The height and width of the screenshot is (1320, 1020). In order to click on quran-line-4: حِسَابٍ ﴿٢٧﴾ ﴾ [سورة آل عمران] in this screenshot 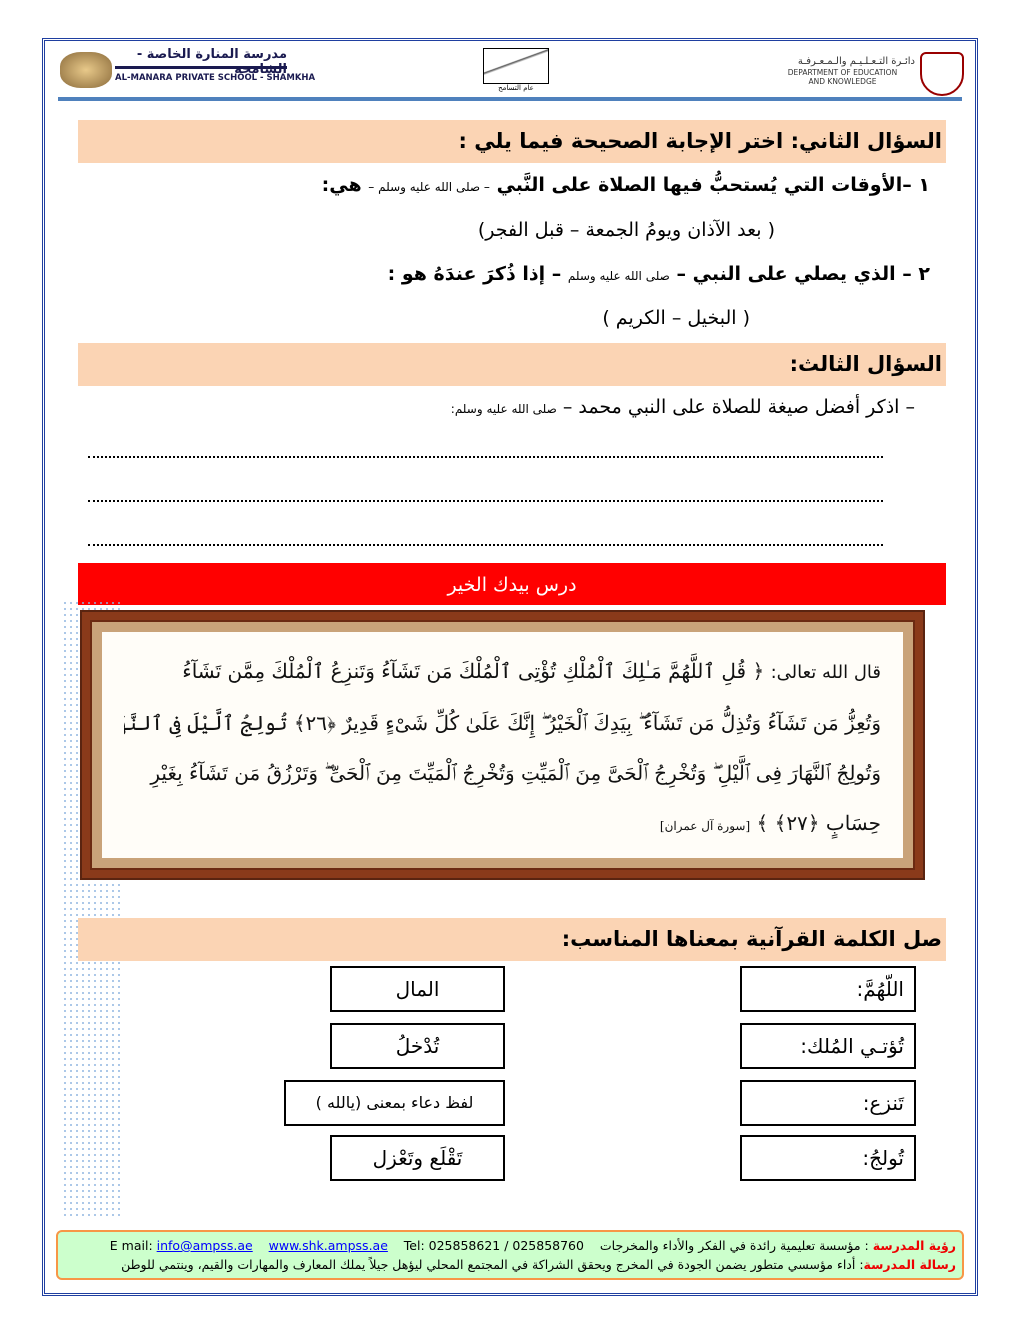, I will do `click(770, 823)`.